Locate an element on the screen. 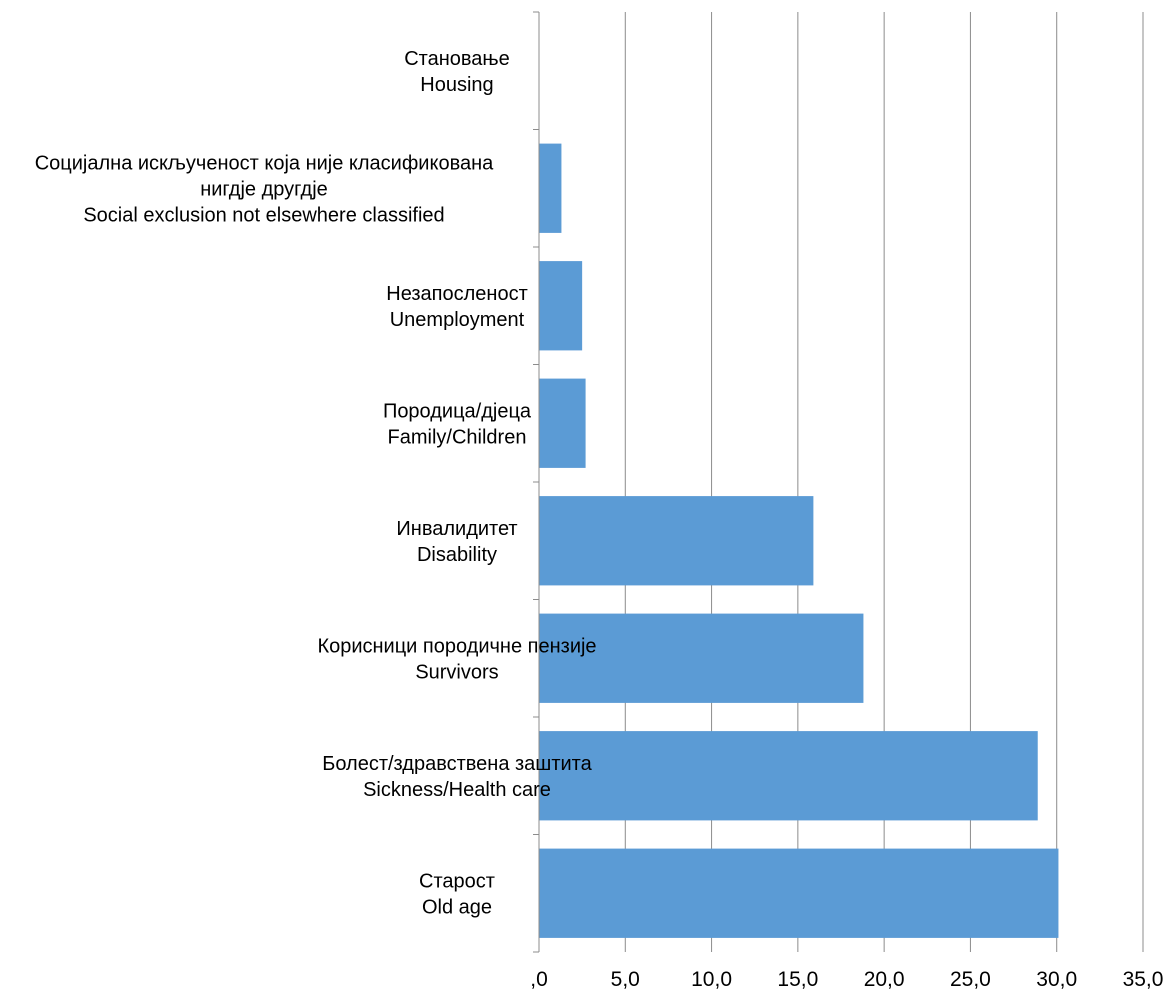 The width and height of the screenshot is (1173, 1000). x-tick-label: 5,0 is located at coordinates (625, 979).